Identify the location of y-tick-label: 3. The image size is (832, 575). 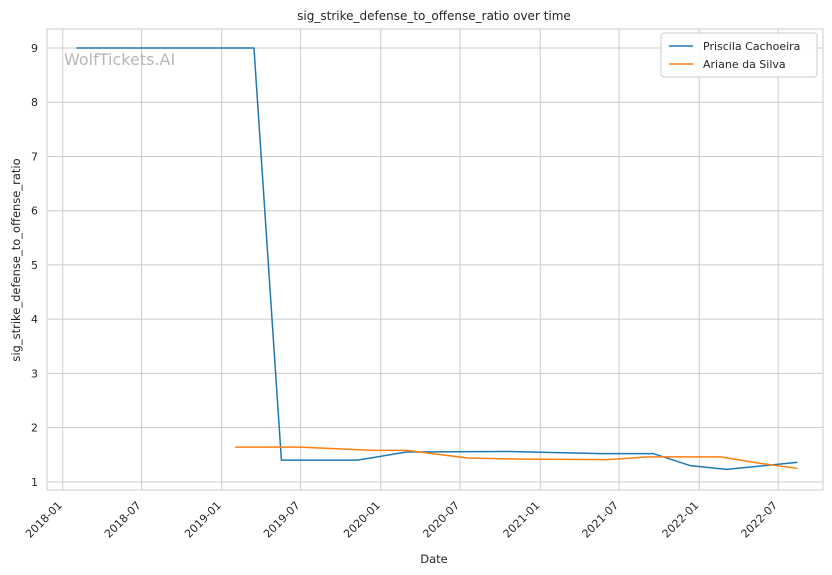
(34, 373).